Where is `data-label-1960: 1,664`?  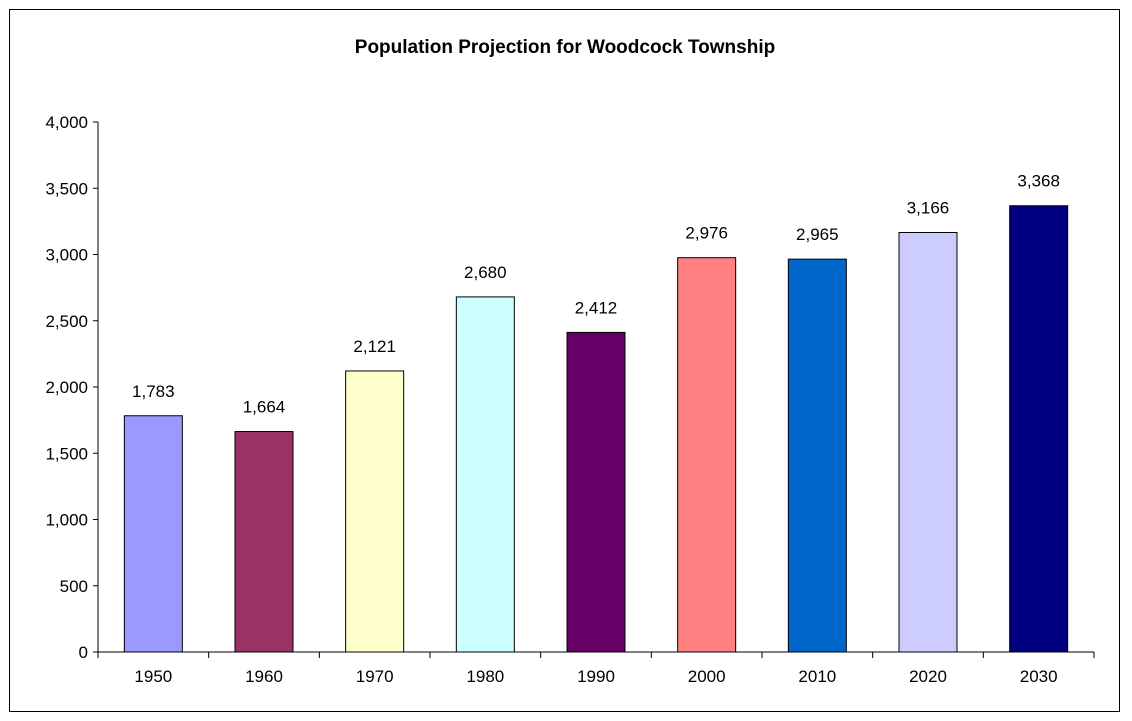 data-label-1960: 1,664 is located at coordinates (264, 407).